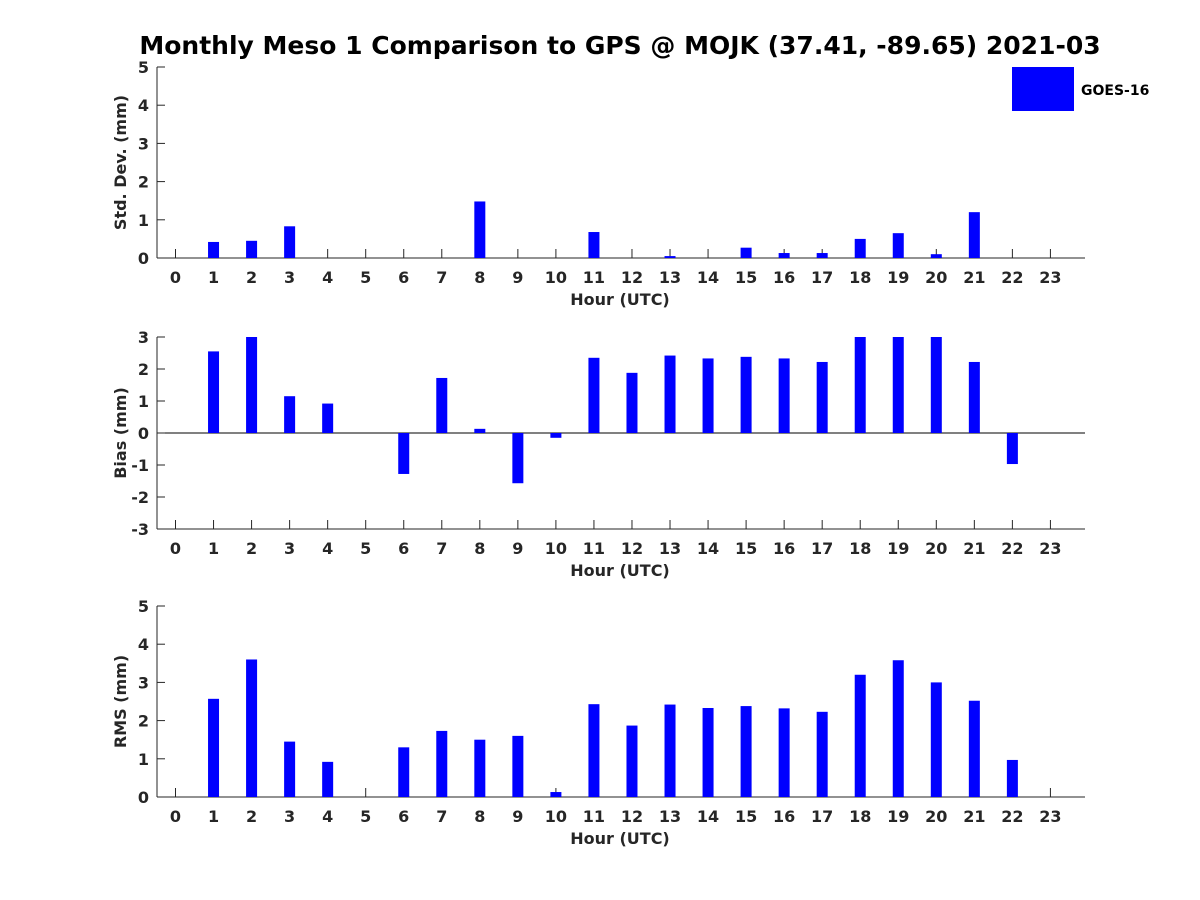 This screenshot has height=900, width=1200. I want to click on x-tick-label: 10, so click(556, 548).